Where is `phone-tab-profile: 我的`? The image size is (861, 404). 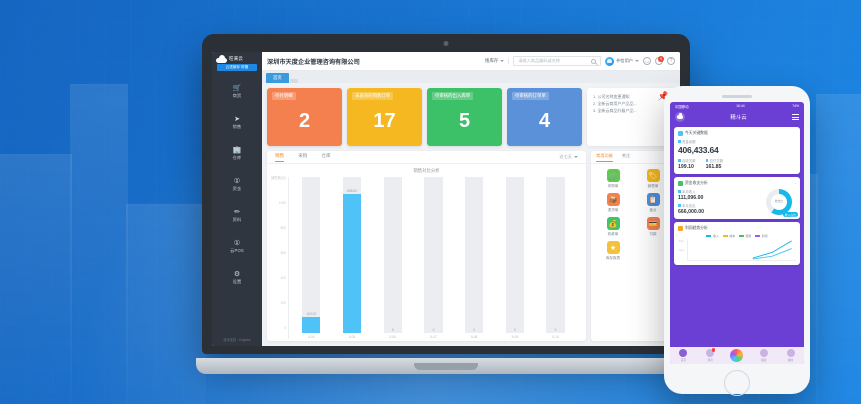 phone-tab-profile: 我的 is located at coordinates (790, 355).